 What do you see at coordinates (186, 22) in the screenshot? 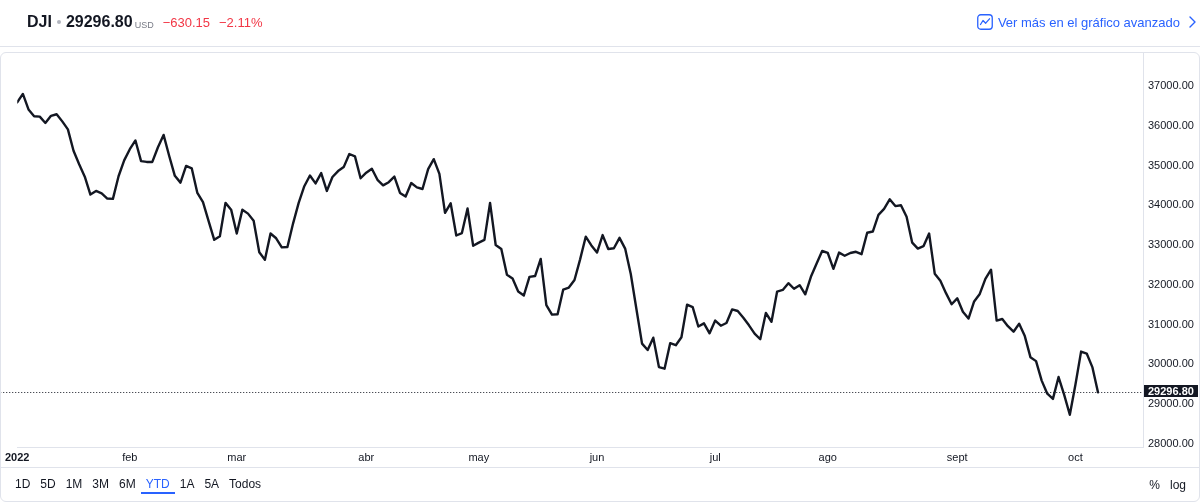
I see `text: −630.15` at bounding box center [186, 22].